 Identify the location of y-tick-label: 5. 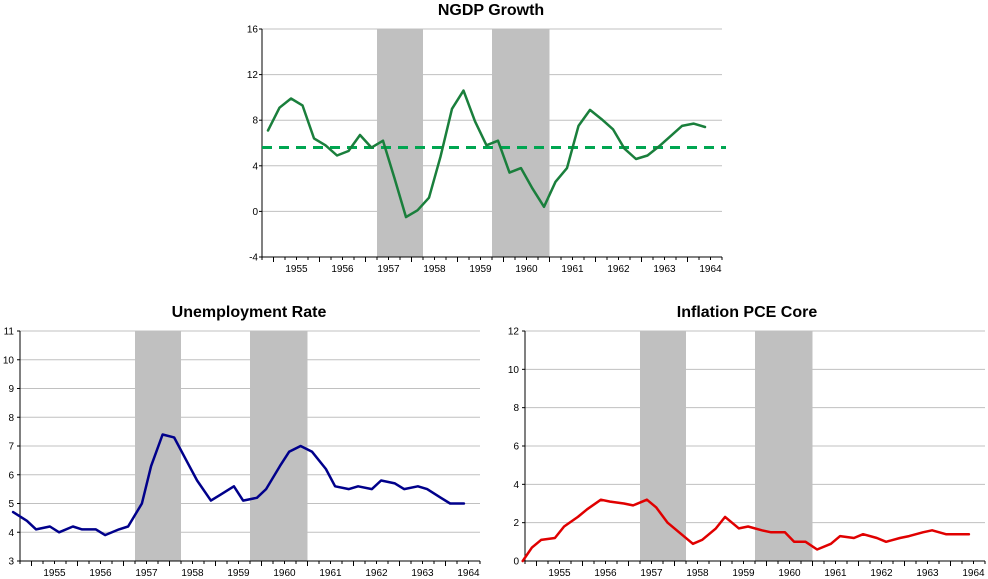
(11, 504).